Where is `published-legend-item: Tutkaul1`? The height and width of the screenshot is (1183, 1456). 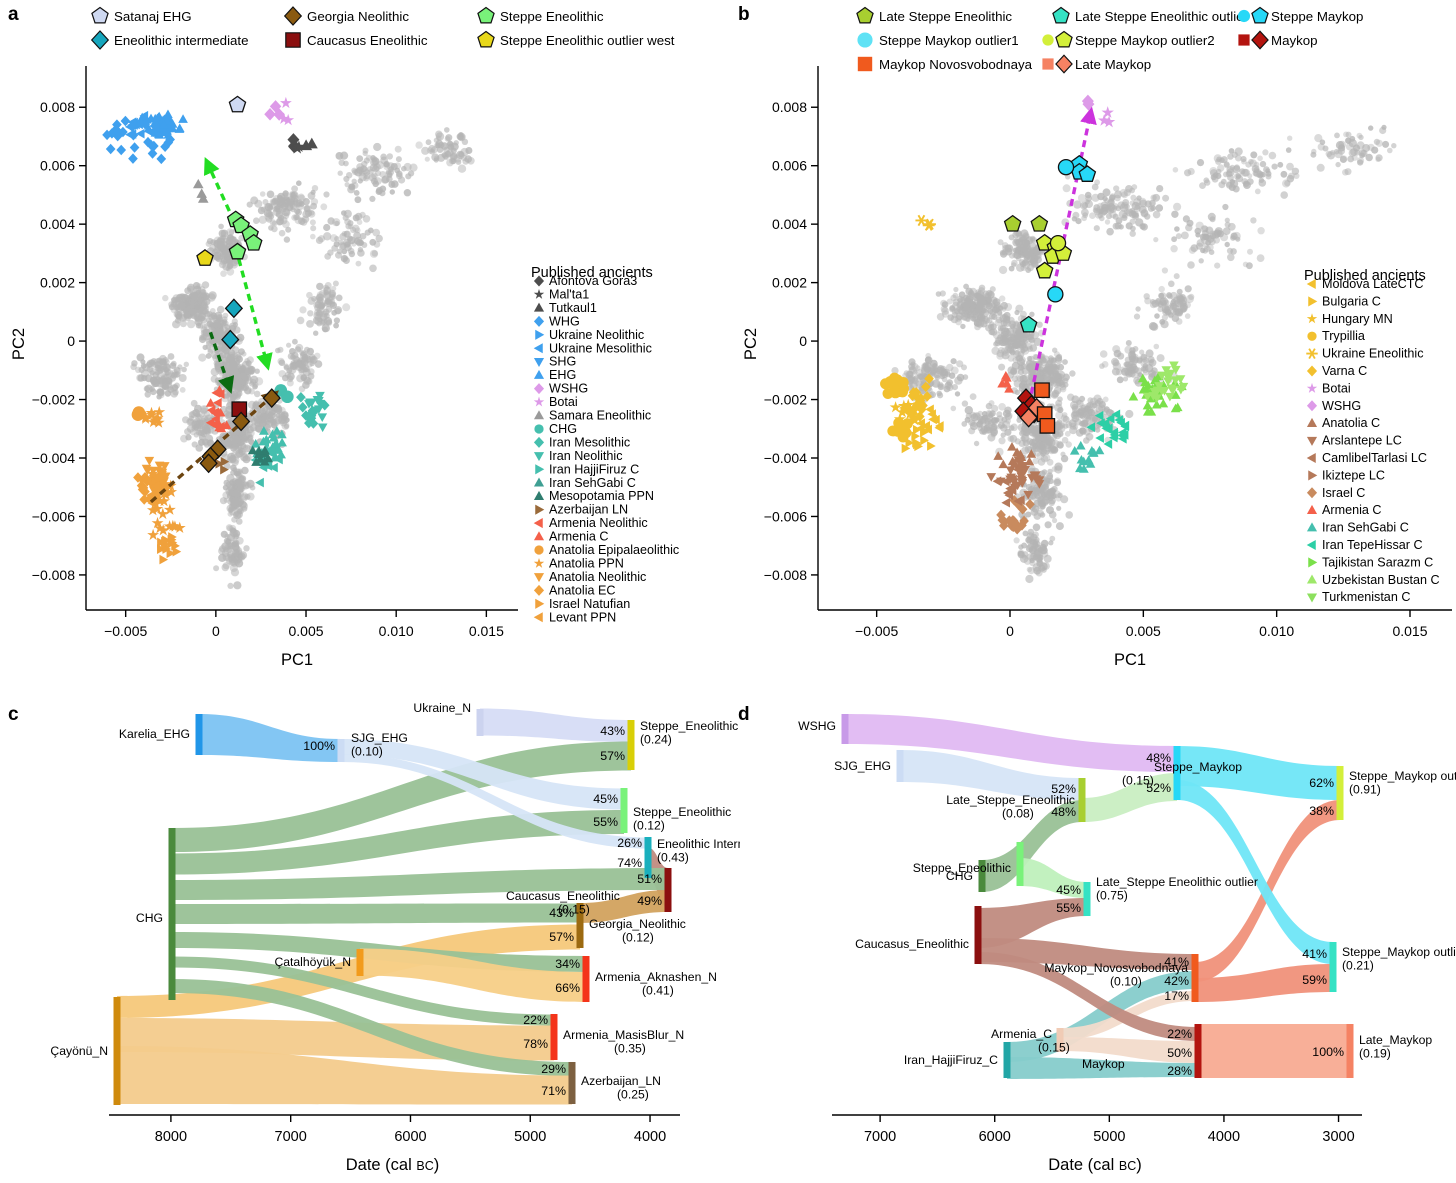 published-legend-item: Tutkaul1 is located at coordinates (565, 308).